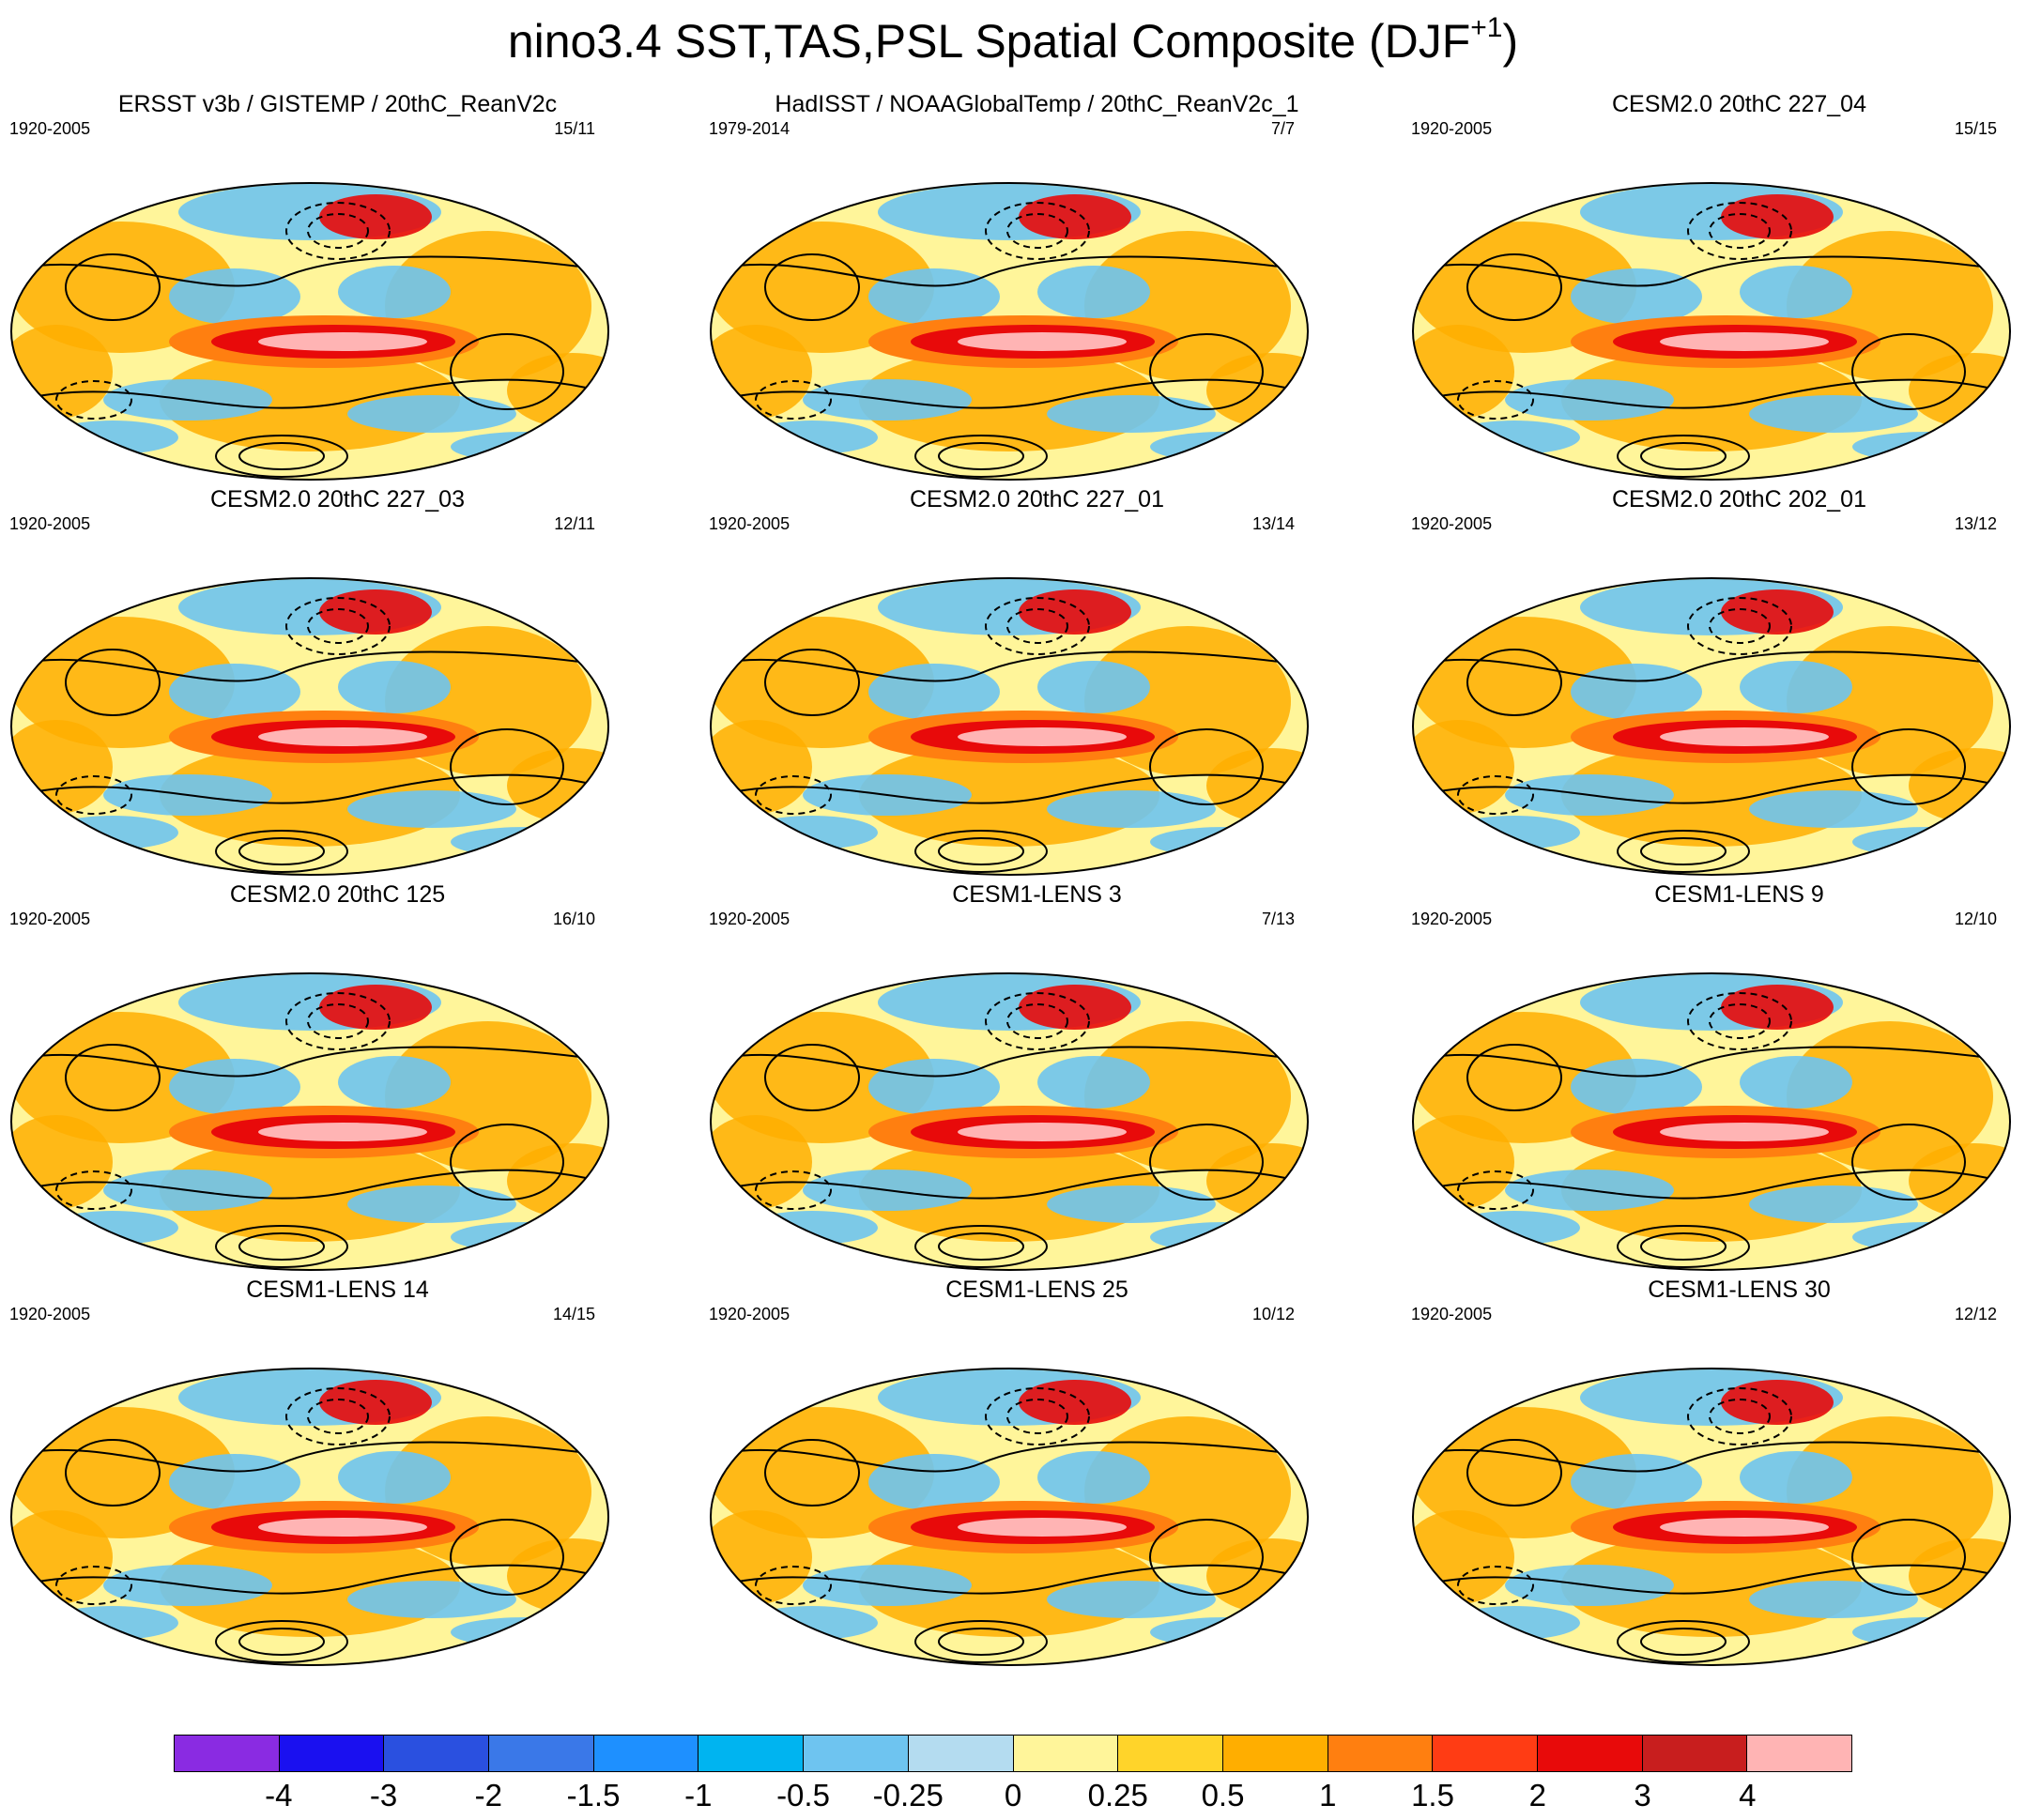 The width and height of the screenshot is (2026, 1820). I want to click on colorbar-tick-label: 1, so click(1328, 1795).